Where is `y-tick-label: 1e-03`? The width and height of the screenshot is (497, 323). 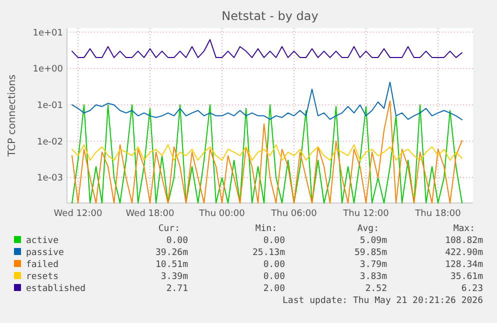
y-tick-label: 1e-03 is located at coordinates (50, 179).